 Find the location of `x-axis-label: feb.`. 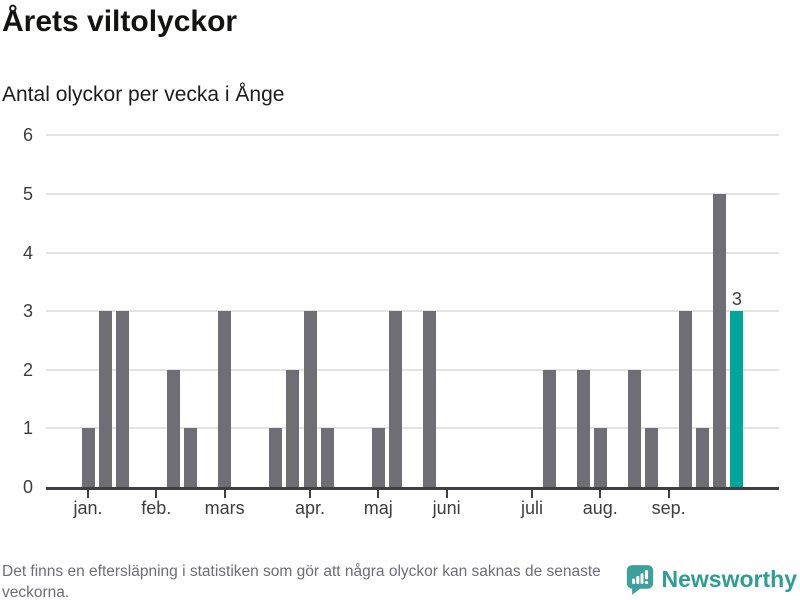

x-axis-label: feb. is located at coordinates (156, 508).